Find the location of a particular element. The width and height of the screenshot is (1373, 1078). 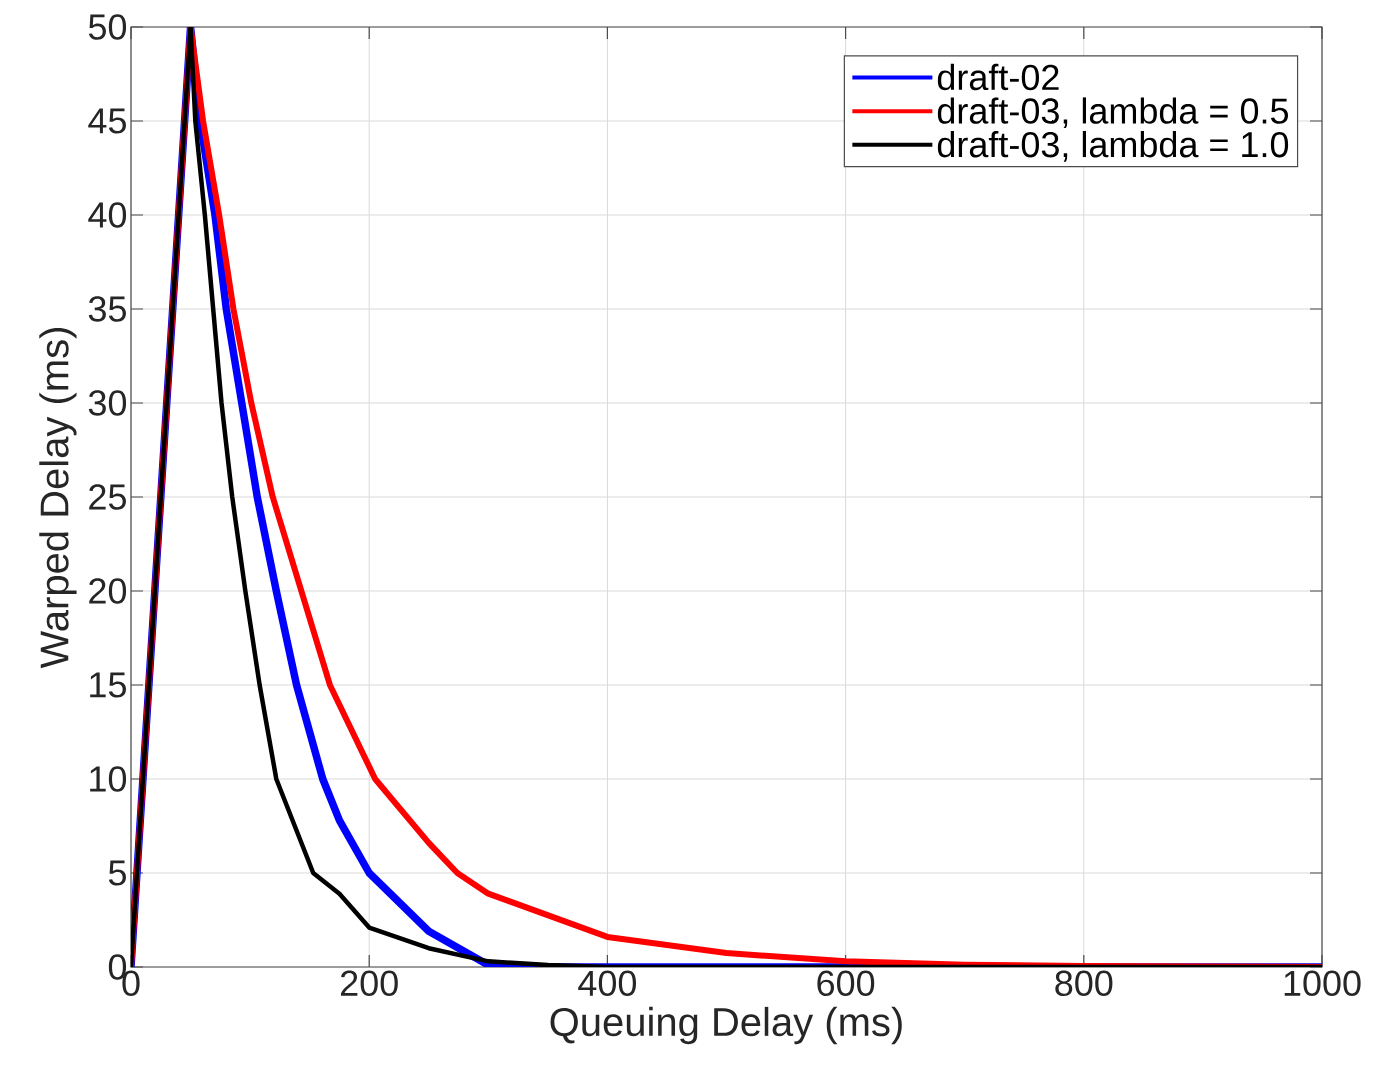

y-tick-label: 15 is located at coordinates (108, 685).